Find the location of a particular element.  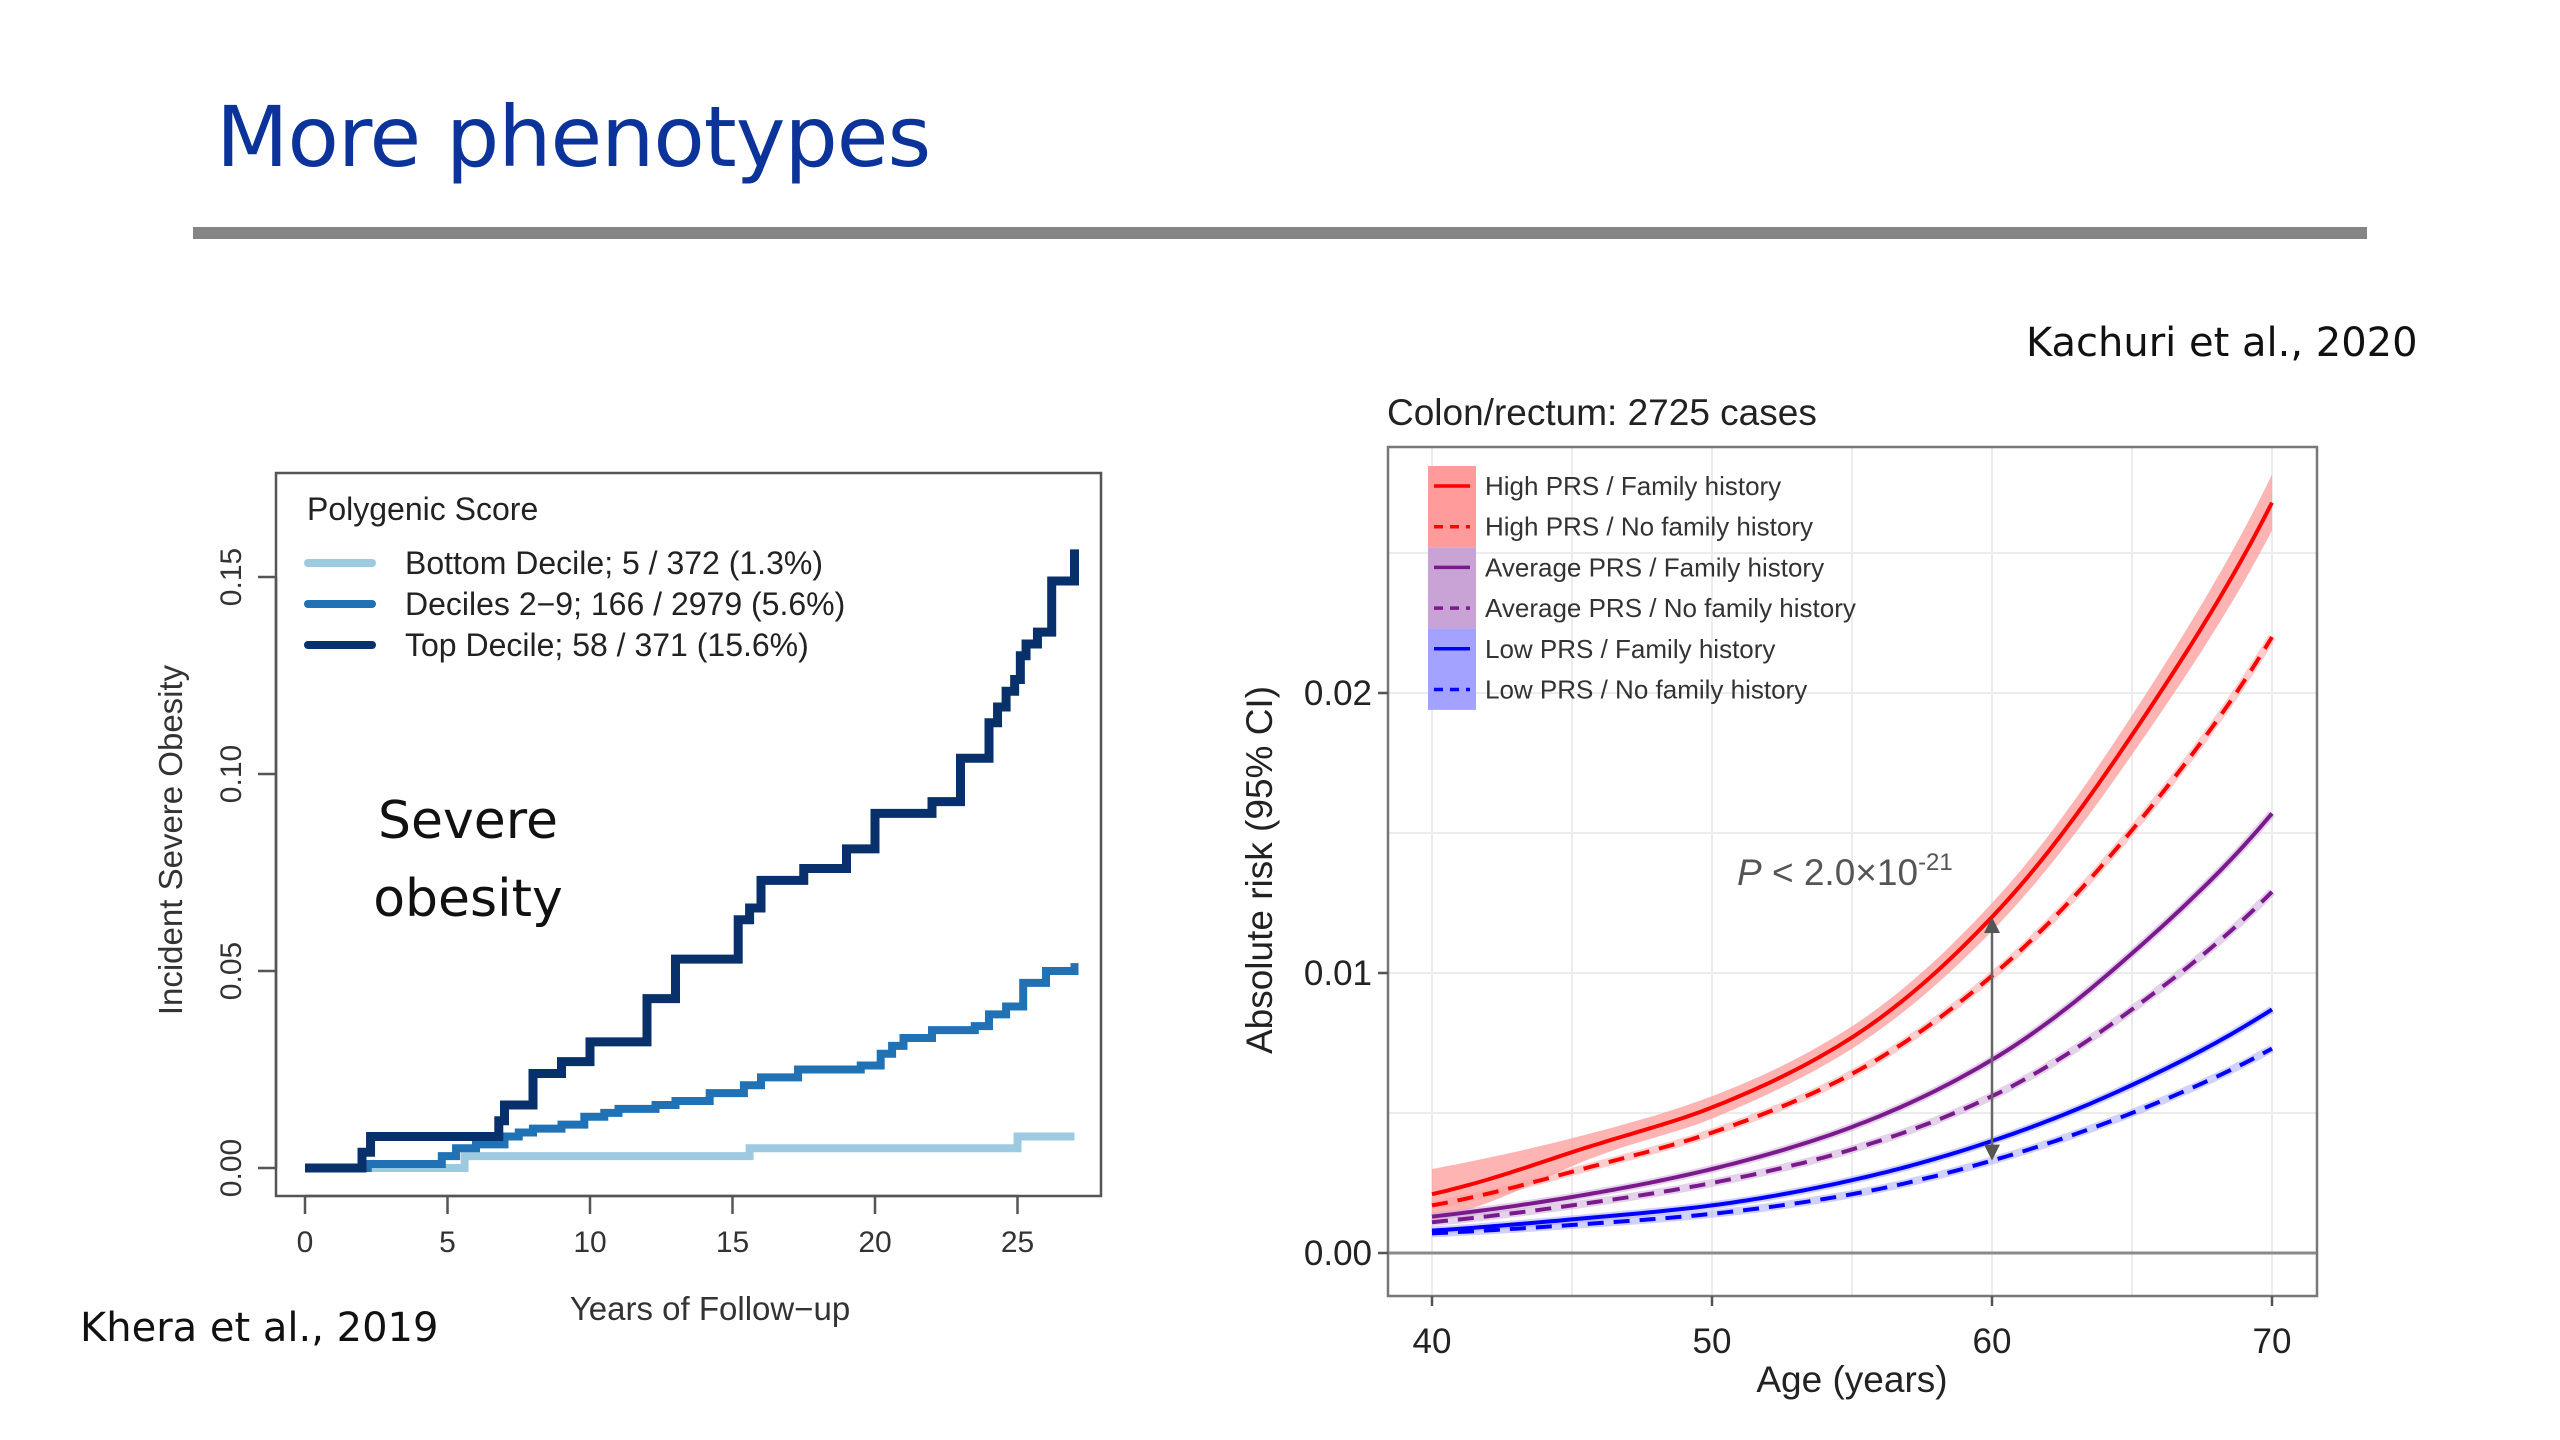

citation-khera: Khera et al., 2019 is located at coordinates (259, 1328).